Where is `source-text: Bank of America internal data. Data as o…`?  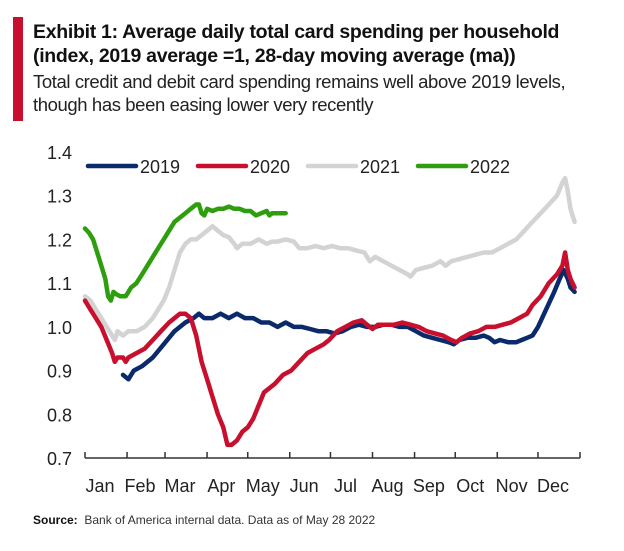
source-text: Bank of America internal data. Data as o… is located at coordinates (230, 520).